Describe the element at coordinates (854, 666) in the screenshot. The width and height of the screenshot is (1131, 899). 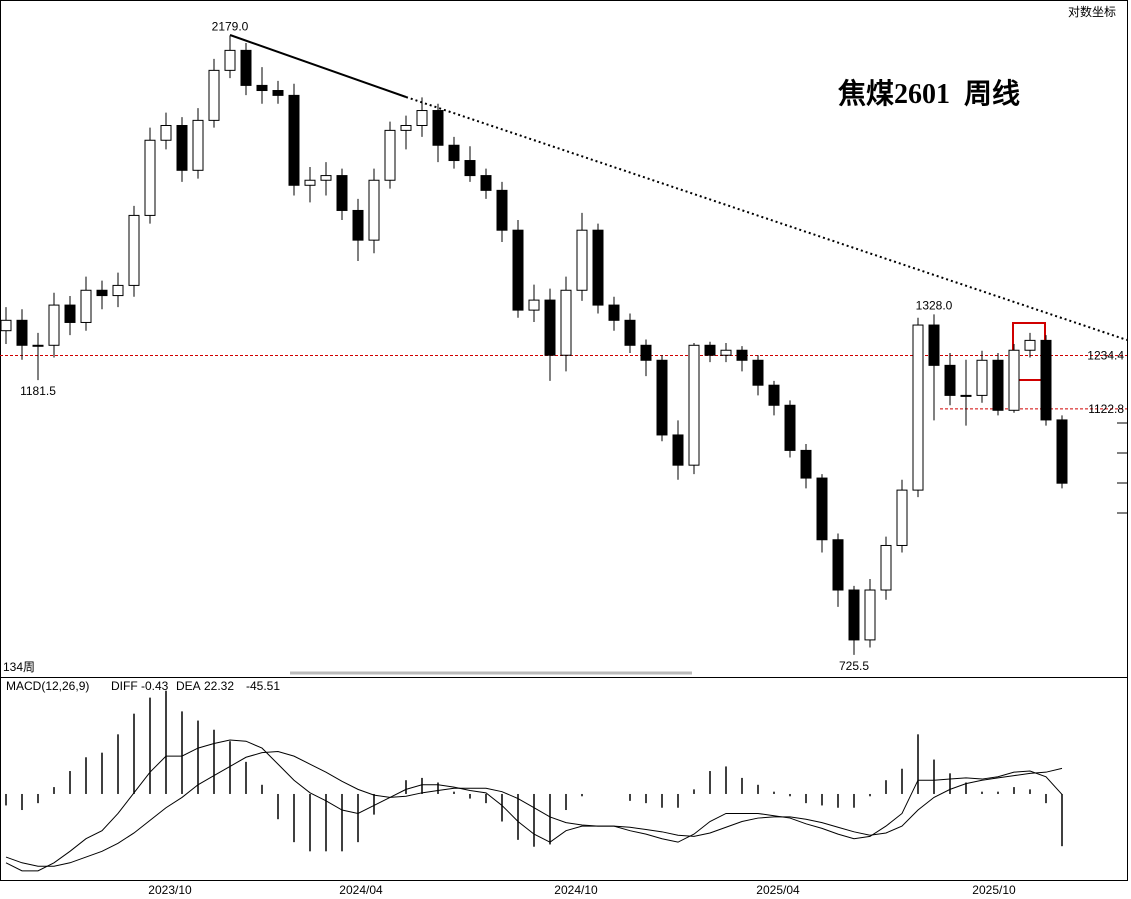
I see `extreme-label: 725.5` at that location.